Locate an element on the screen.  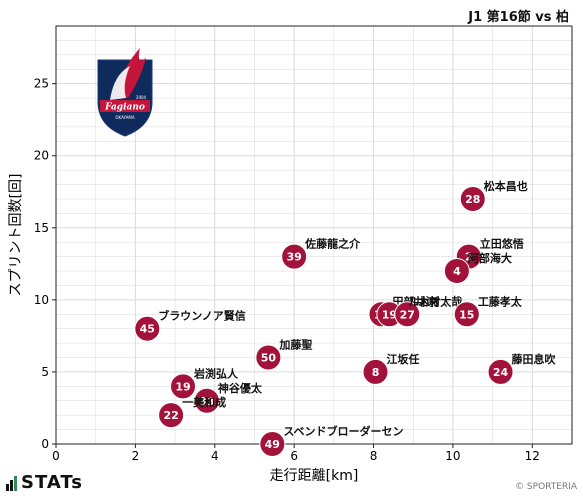
brand-name: STATs is located at coordinates (52, 482).